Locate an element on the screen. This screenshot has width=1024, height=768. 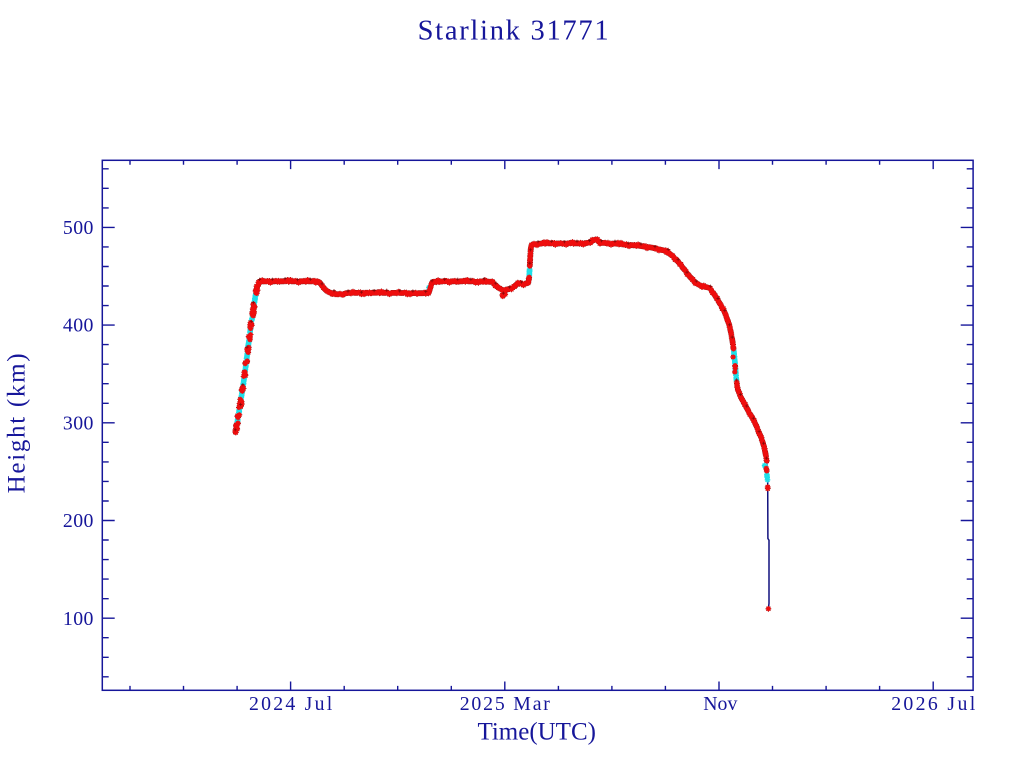
svg-text: 300 is located at coordinates (78, 423).